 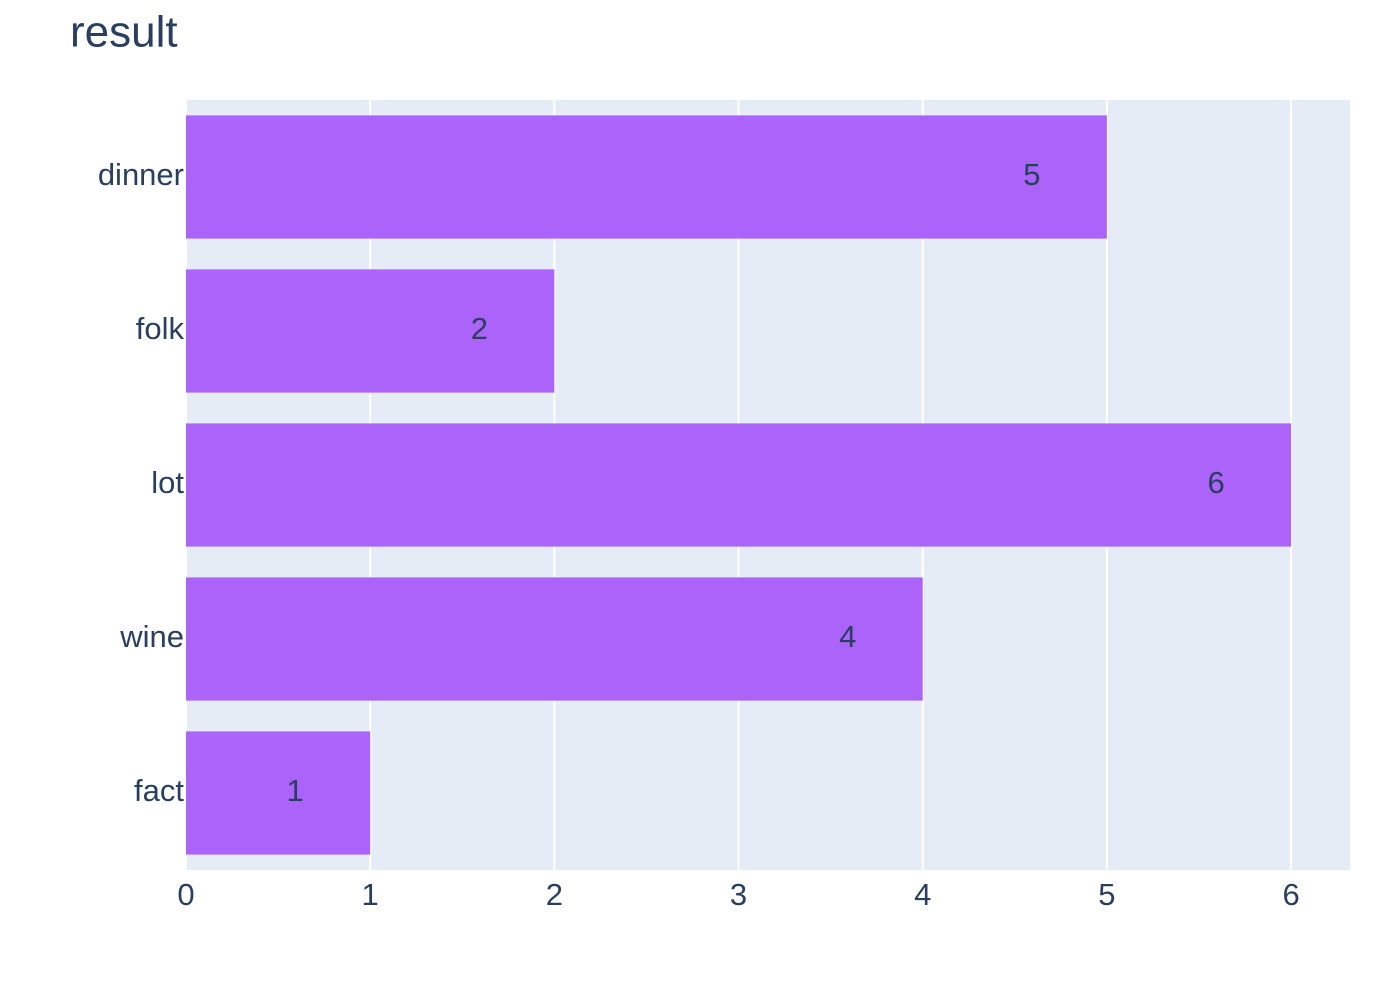 What do you see at coordinates (295, 790) in the screenshot?
I see `value-label: 1` at bounding box center [295, 790].